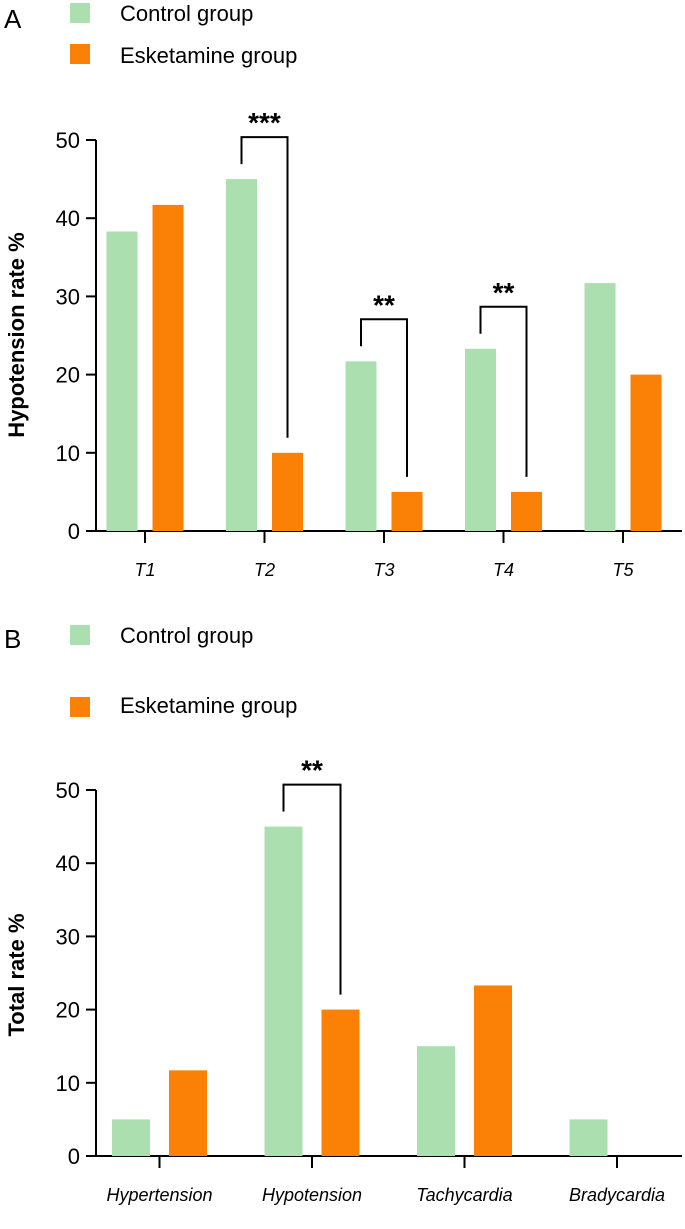 The width and height of the screenshot is (685, 1229). Describe the element at coordinates (74, 531) in the screenshot. I see `panel-a-y-tick-label: 0` at that location.